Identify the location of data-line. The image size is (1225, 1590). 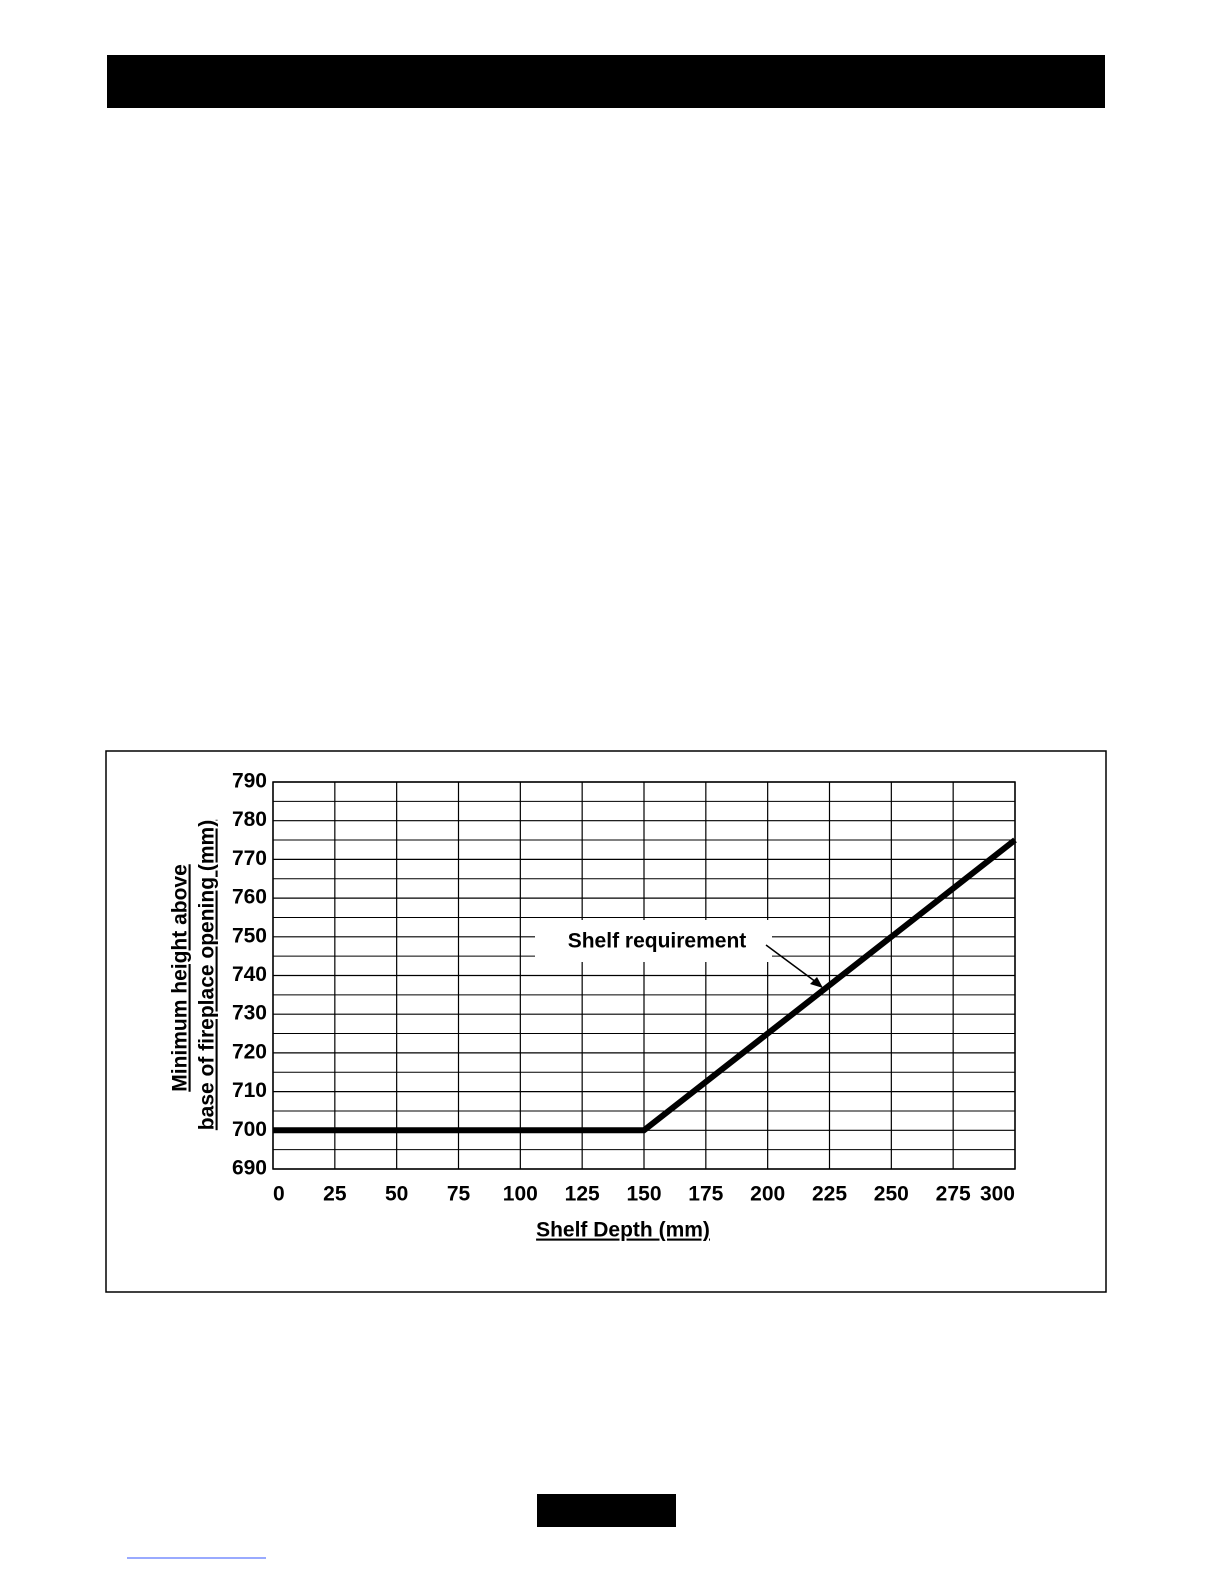
(645, 985).